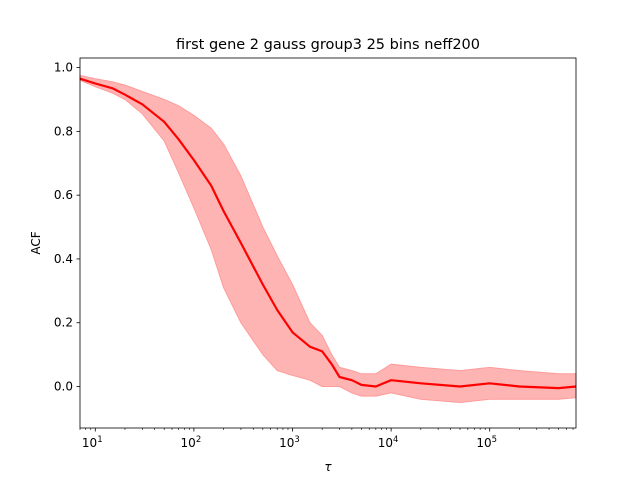  I want to click on y-tick-label: 0.0, so click(63, 387).